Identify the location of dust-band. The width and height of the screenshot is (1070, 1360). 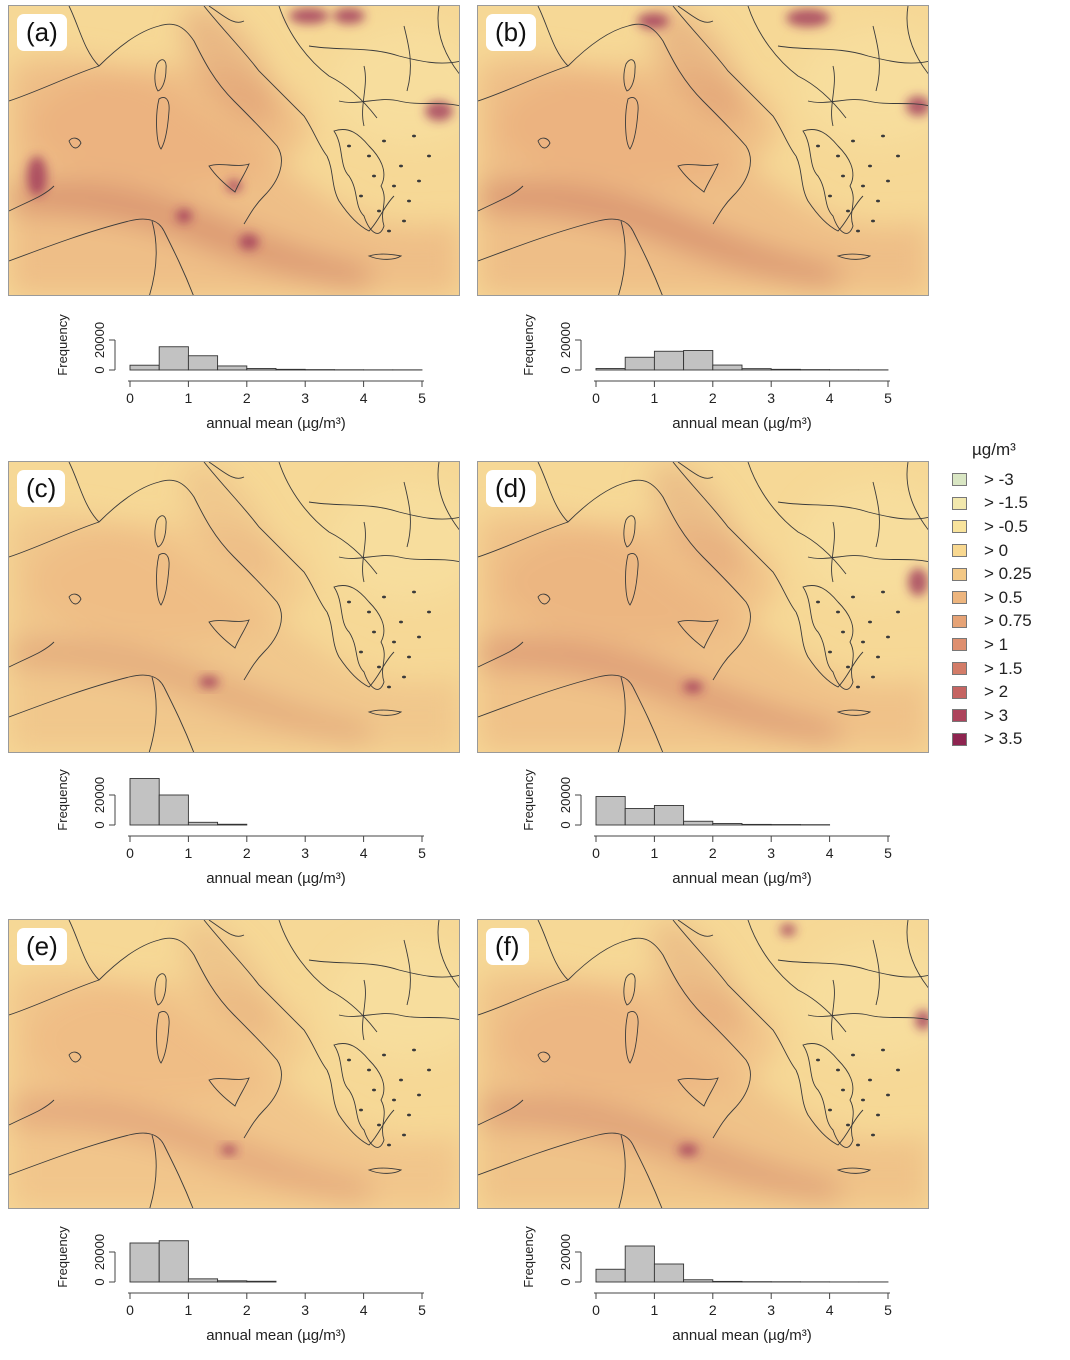
(658, 235).